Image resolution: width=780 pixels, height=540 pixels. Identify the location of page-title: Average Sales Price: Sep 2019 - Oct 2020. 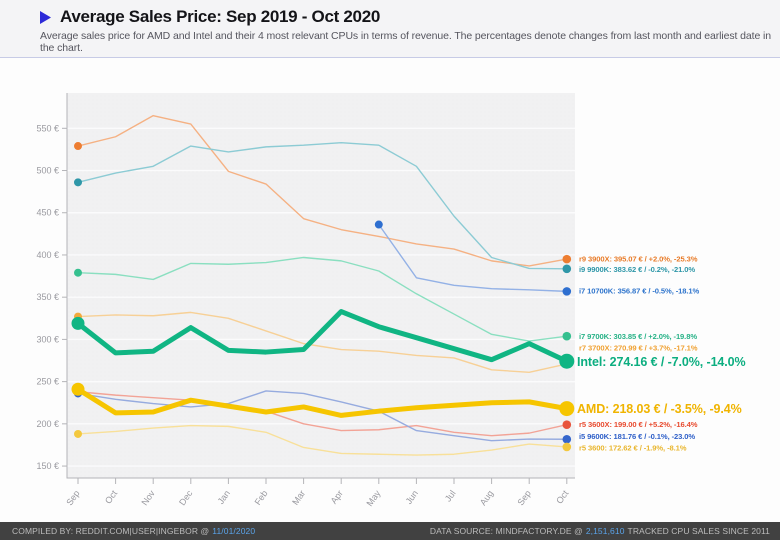
(220, 16).